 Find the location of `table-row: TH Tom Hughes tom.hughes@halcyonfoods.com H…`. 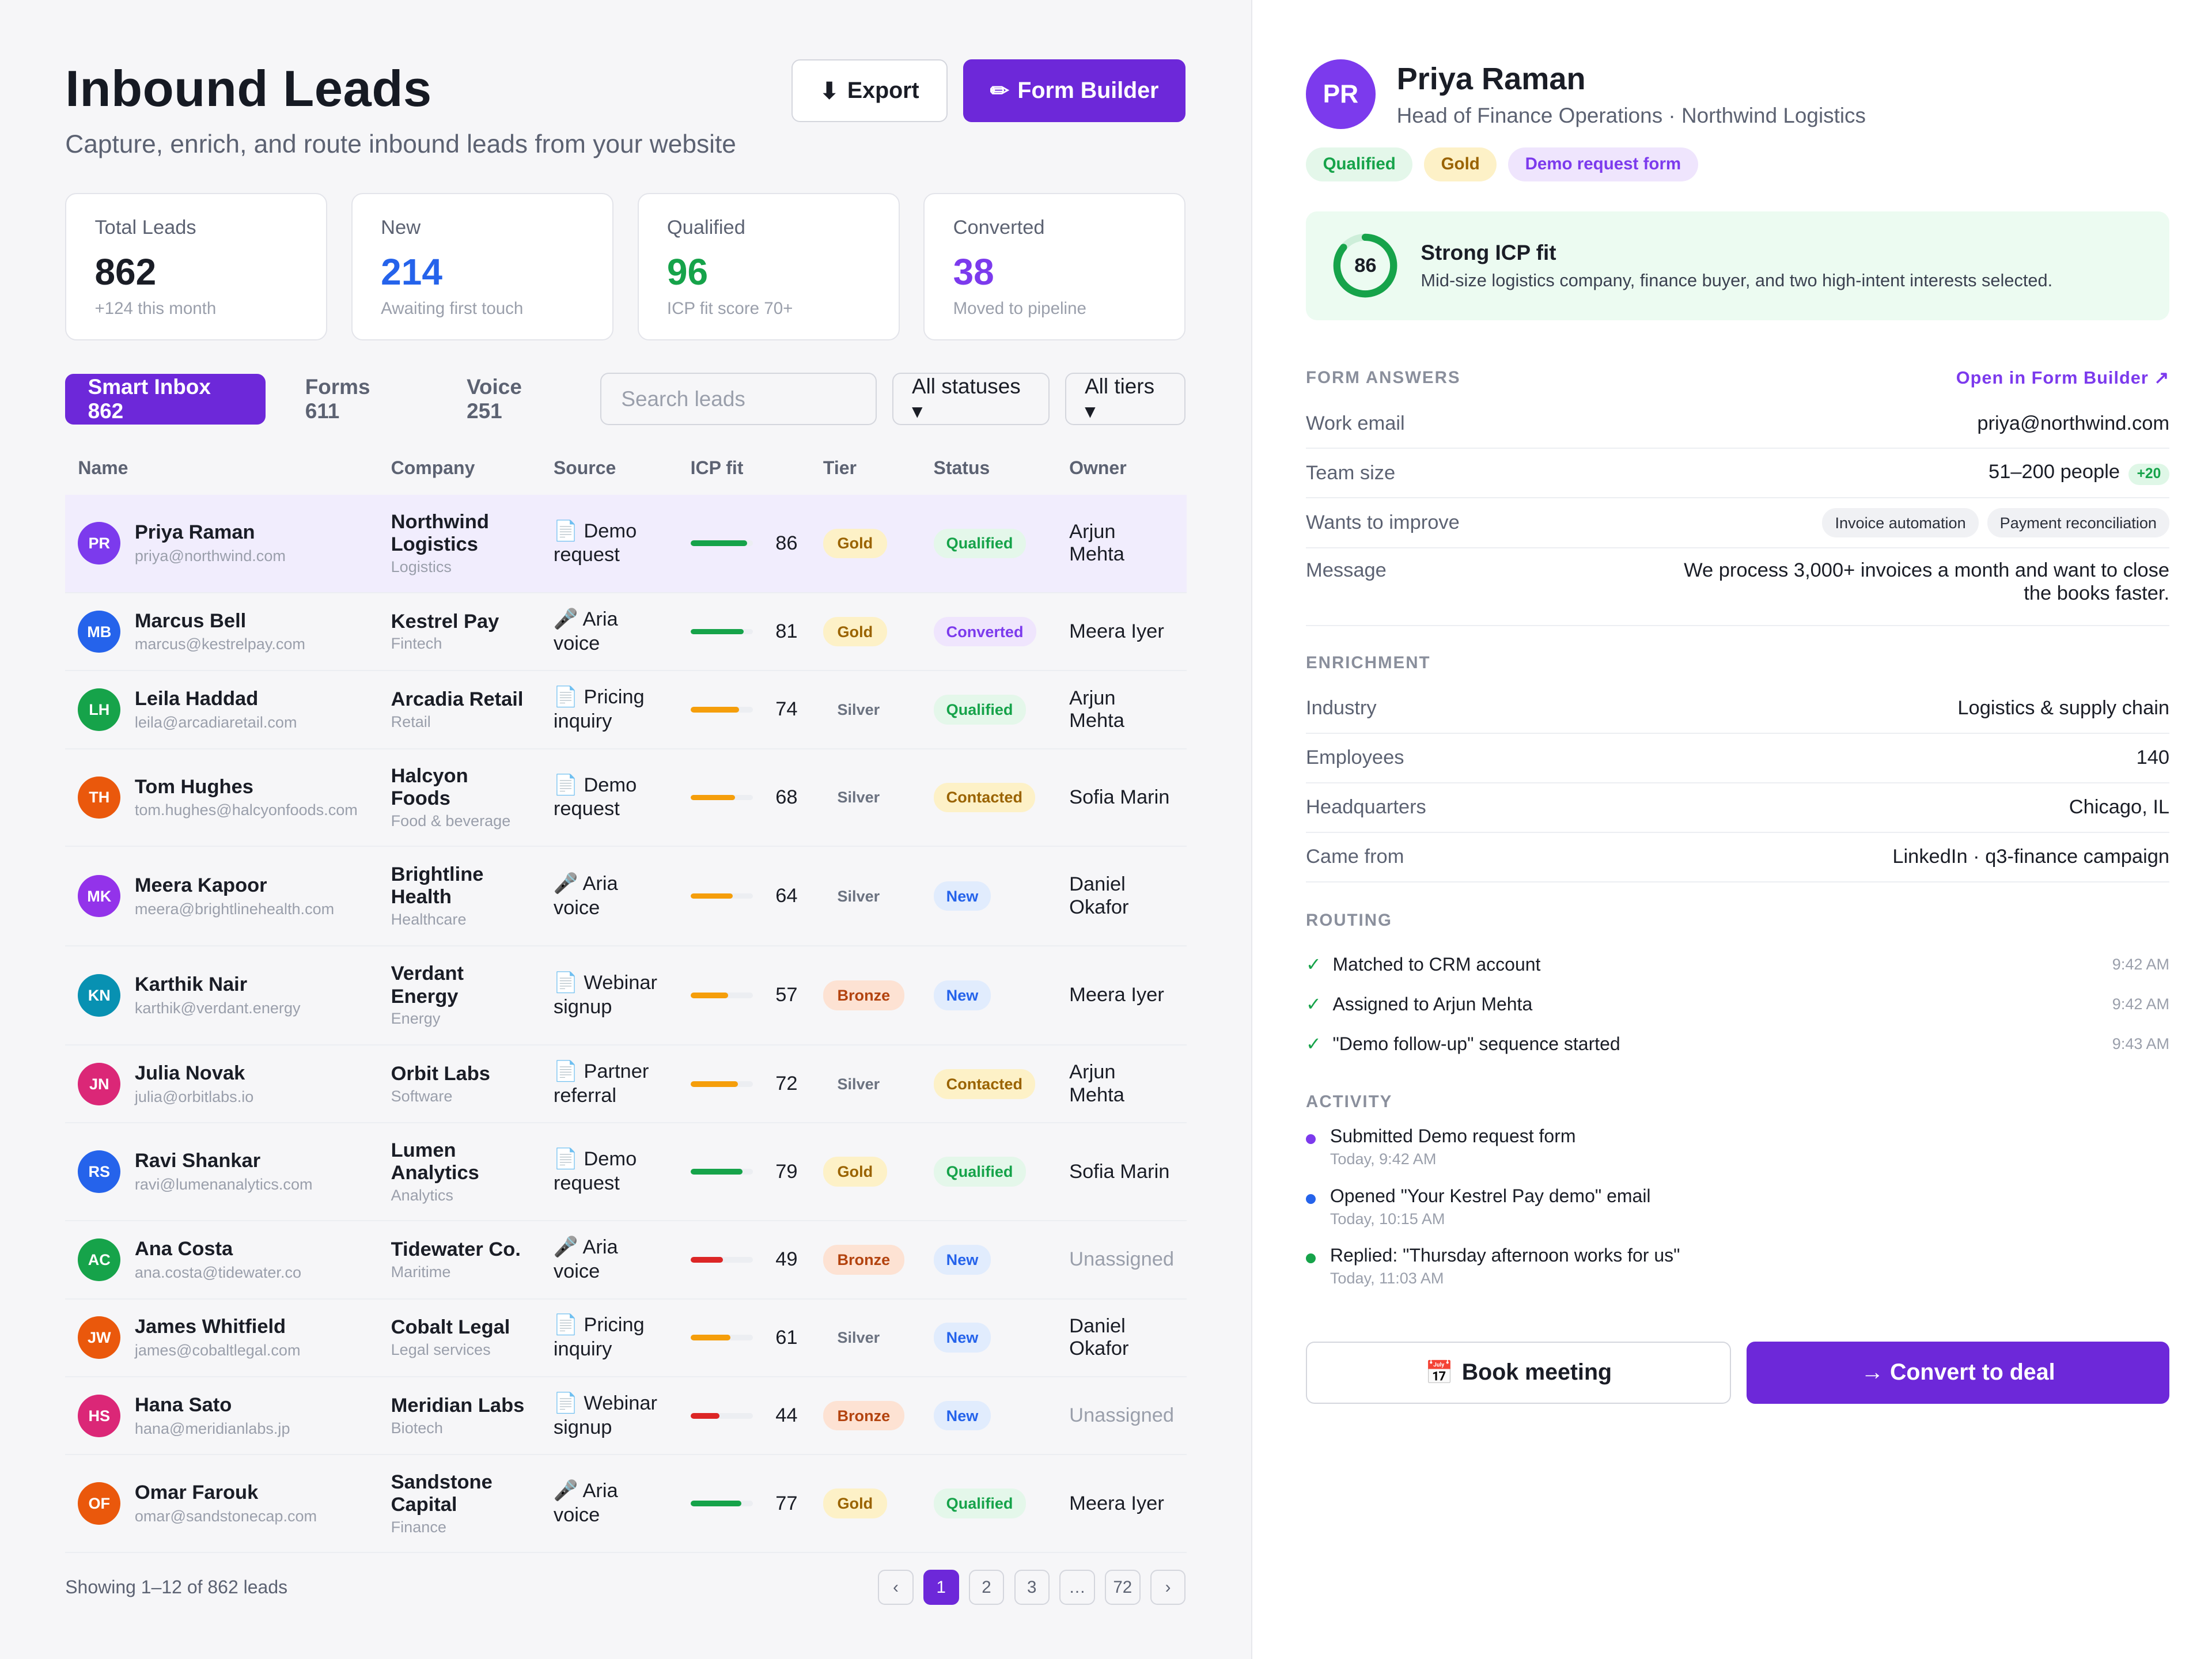

table-row: TH Tom Hughes tom.hughes@halcyonfoods.com H… is located at coordinates (626, 797).